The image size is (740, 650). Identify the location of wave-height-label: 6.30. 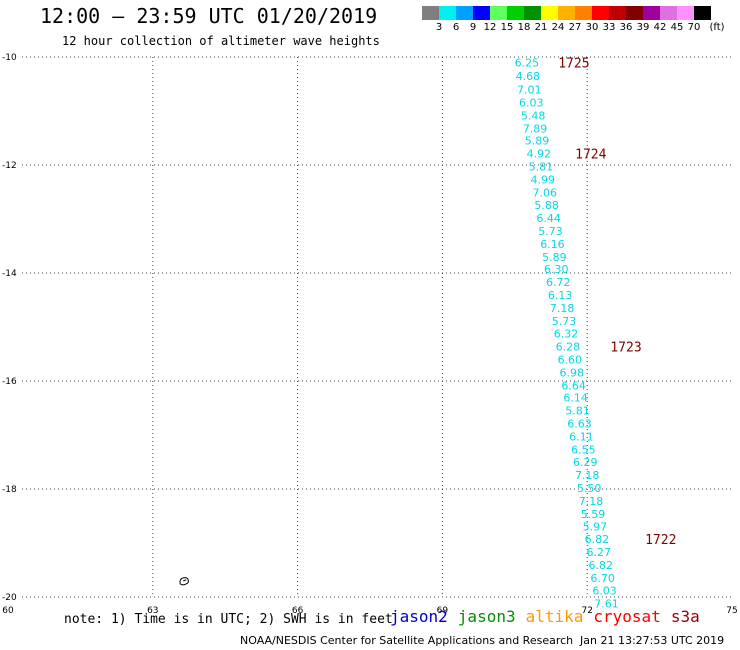
(556, 269).